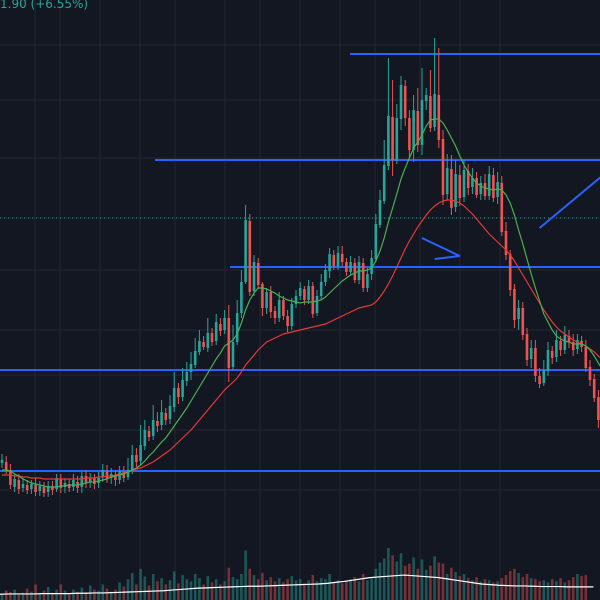 This screenshot has height=600, width=600. What do you see at coordinates (510, 216) in the screenshot?
I see `trendline-drawings` at bounding box center [510, 216].